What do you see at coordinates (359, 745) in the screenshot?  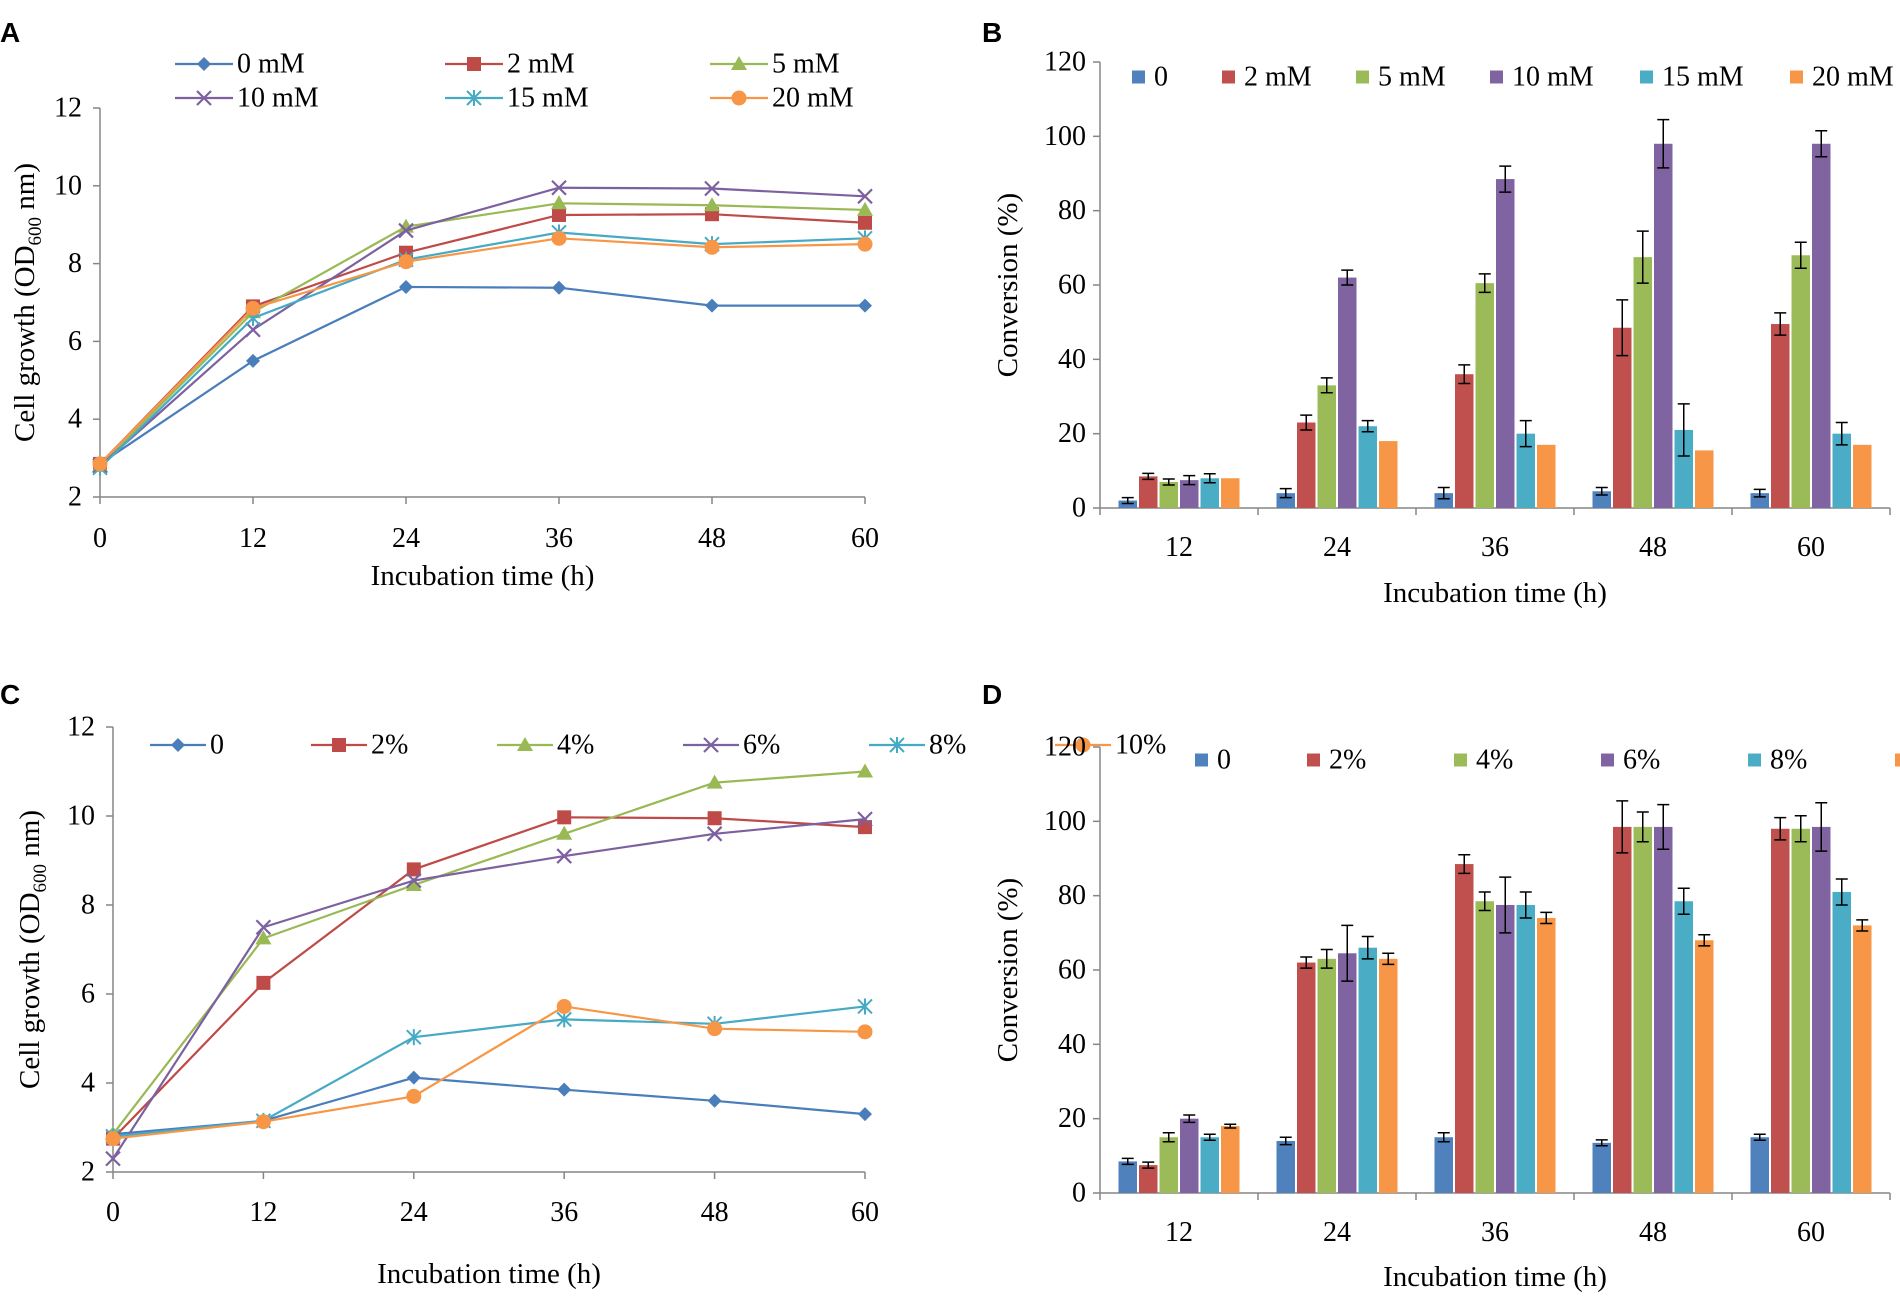 I see `legend-item: 2%` at bounding box center [359, 745].